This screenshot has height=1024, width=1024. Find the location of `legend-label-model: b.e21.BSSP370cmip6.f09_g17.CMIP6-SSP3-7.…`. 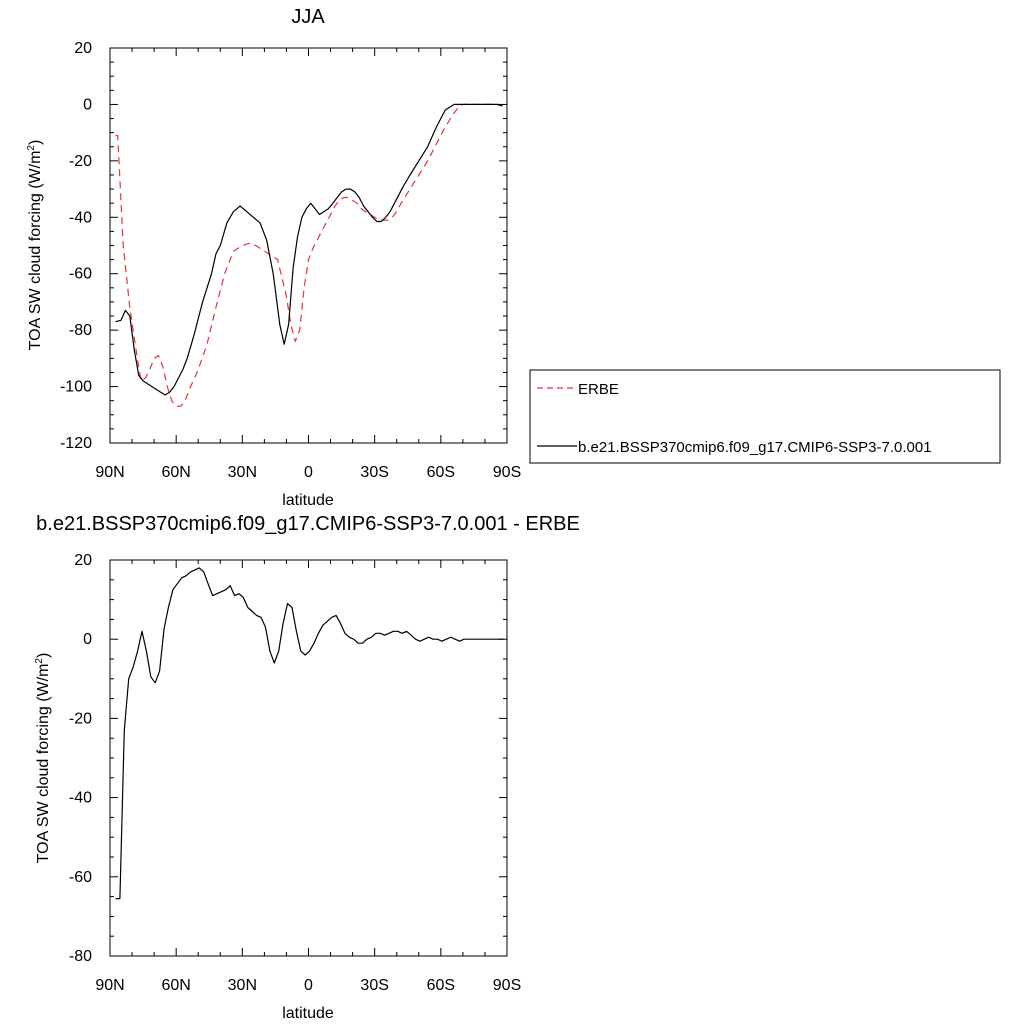

legend-label-model: b.e21.BSSP370cmip6.f09_g17.CMIP6-SSP3-7.… is located at coordinates (755, 447).